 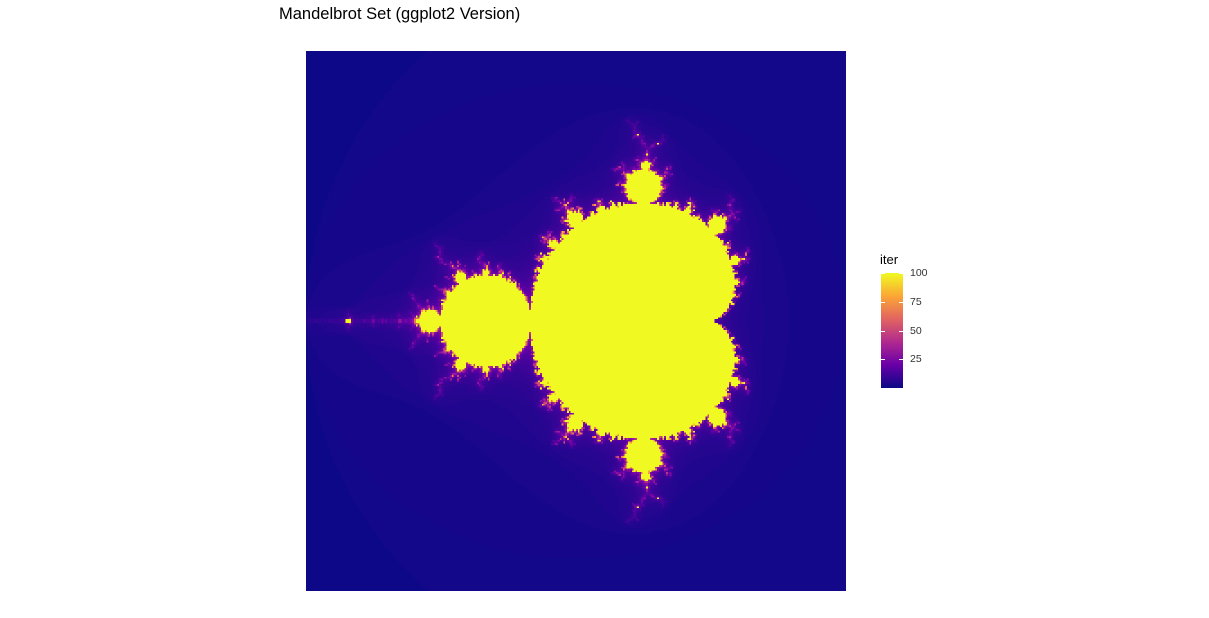 I want to click on legend-title: iter, so click(x=889, y=259).